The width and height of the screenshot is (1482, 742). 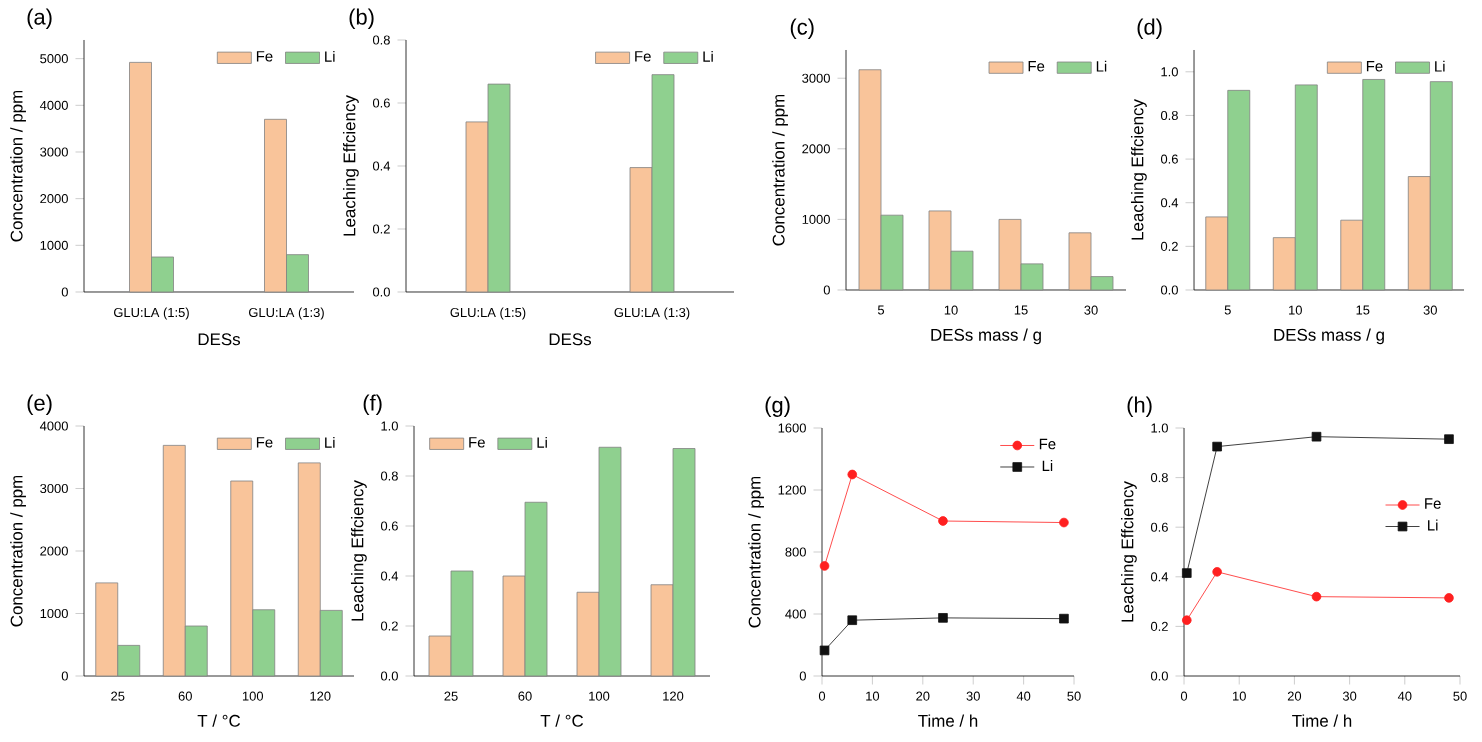 What do you see at coordinates (802, 28) in the screenshot?
I see `chart-title: (c)` at bounding box center [802, 28].